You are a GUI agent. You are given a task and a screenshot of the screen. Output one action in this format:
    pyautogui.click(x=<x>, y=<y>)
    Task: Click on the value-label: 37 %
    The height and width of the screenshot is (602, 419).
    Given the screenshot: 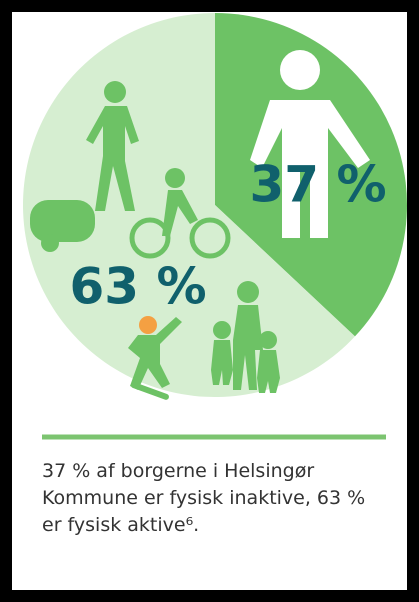 What is the action you would take?
    pyautogui.click(x=317, y=185)
    